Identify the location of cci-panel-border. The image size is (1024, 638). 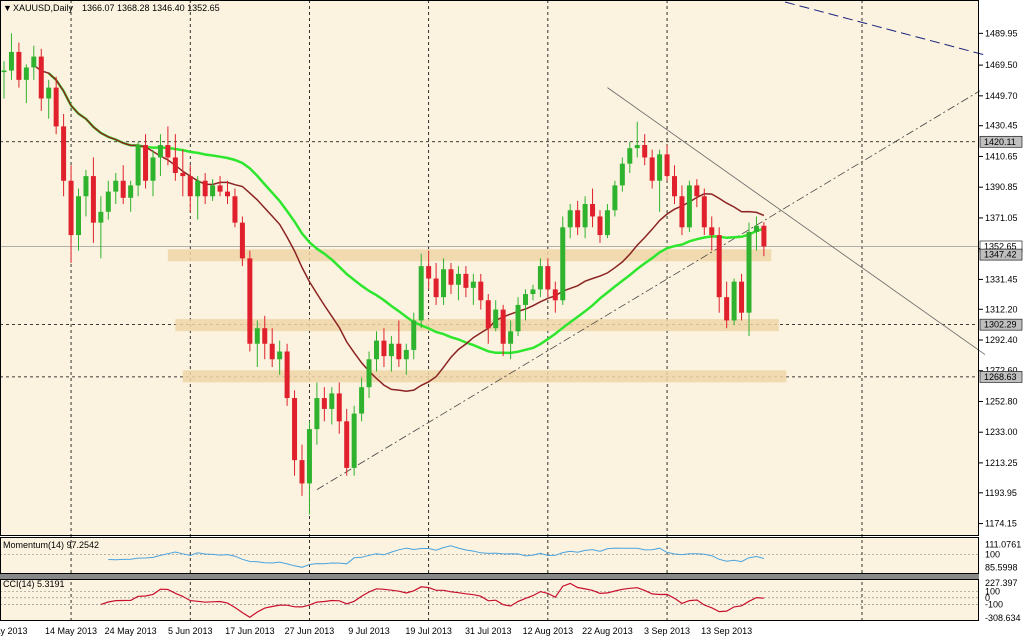
(489, 600).